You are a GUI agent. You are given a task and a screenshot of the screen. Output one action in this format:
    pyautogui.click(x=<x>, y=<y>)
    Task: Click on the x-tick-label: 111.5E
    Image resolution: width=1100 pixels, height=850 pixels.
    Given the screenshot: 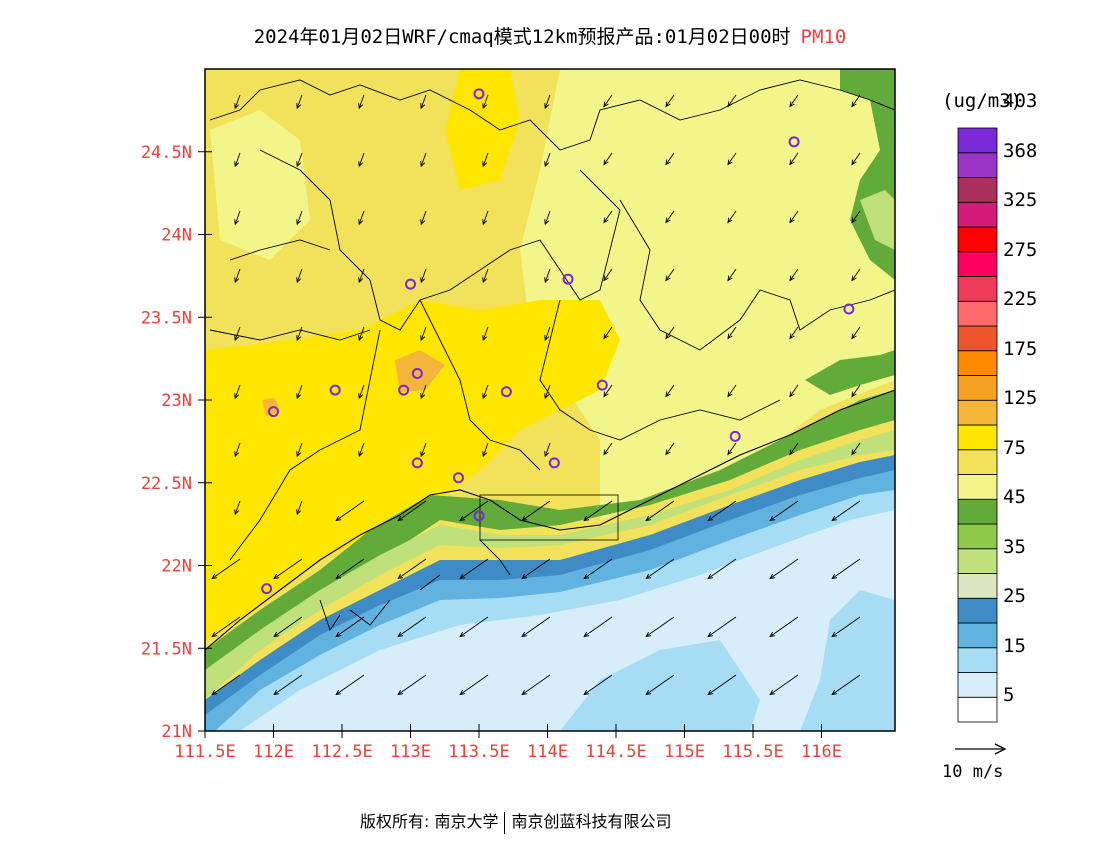 What is the action you would take?
    pyautogui.click(x=204, y=752)
    